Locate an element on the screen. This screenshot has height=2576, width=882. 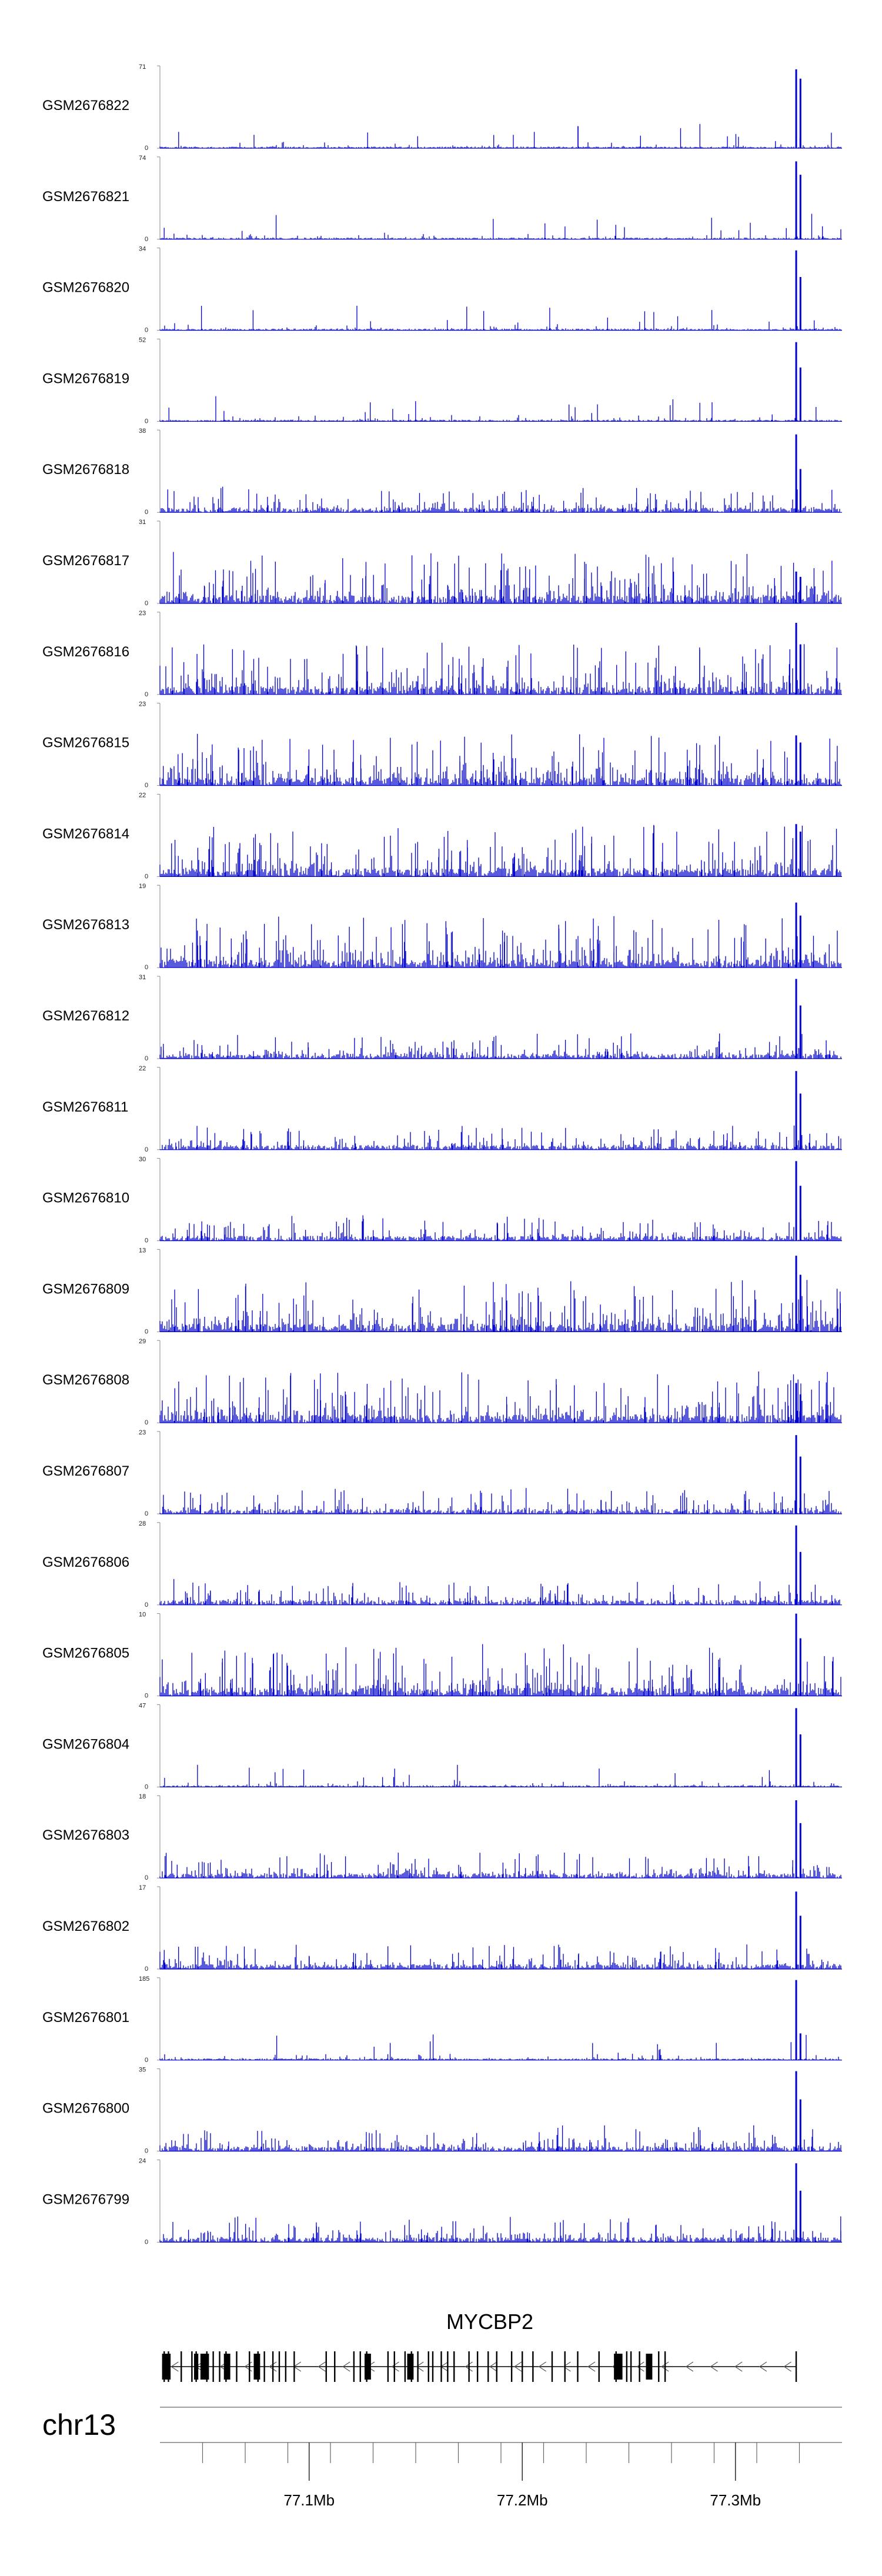
track-sample-label: GSM2676803 is located at coordinates (85, 1835).